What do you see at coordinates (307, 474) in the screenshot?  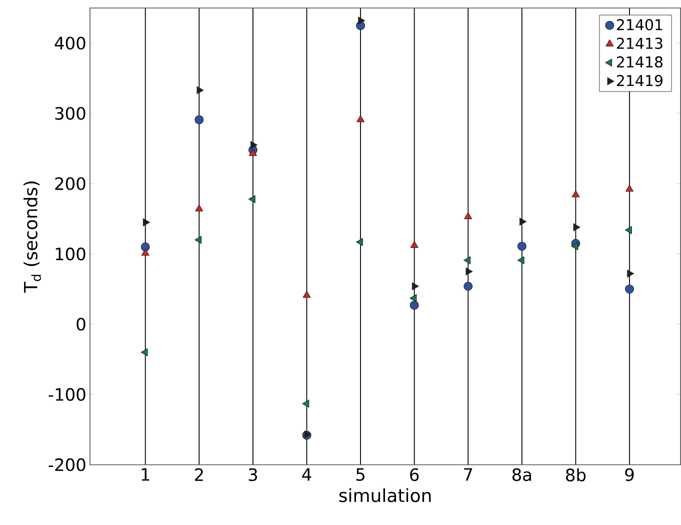 I see `x-tick-label: 4` at bounding box center [307, 474].